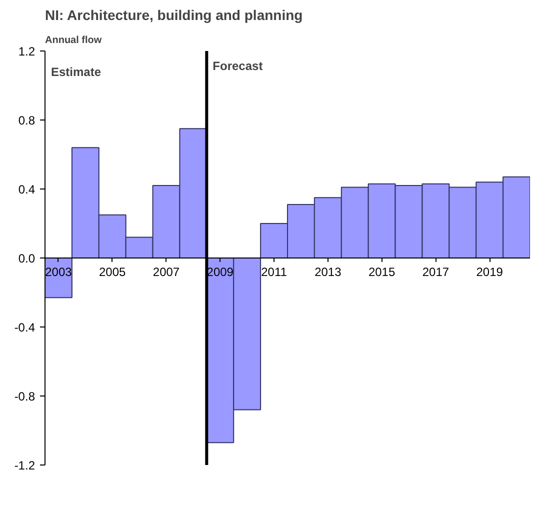 This screenshot has width=542, height=505. I want to click on x-tick-label: 2005, so click(112, 272).